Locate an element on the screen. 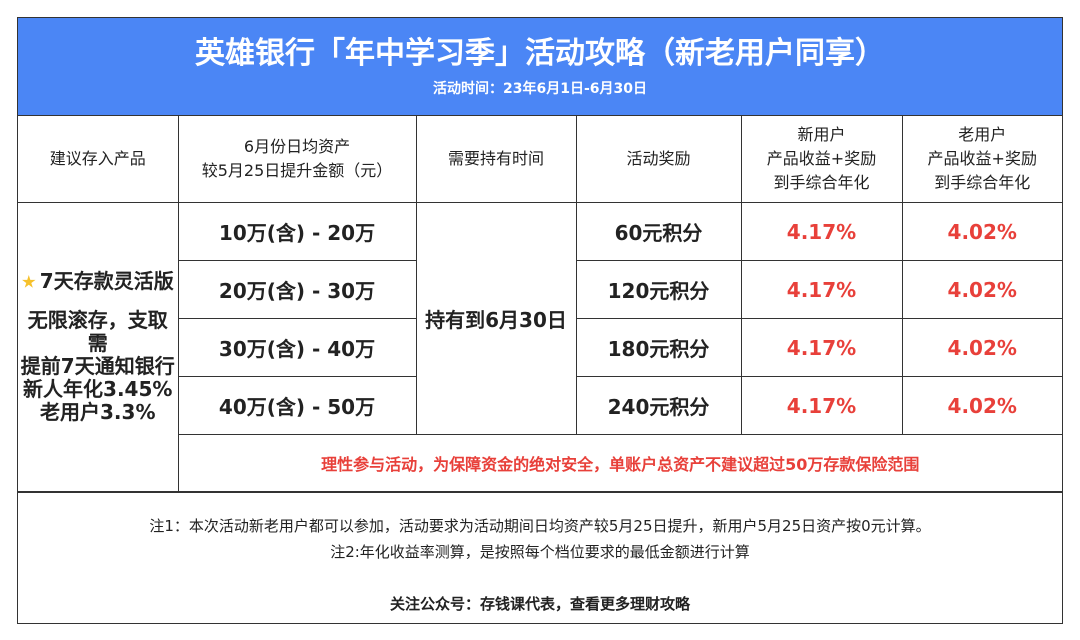  product-text: 无限滚存，支取需 is located at coordinates (97, 331).